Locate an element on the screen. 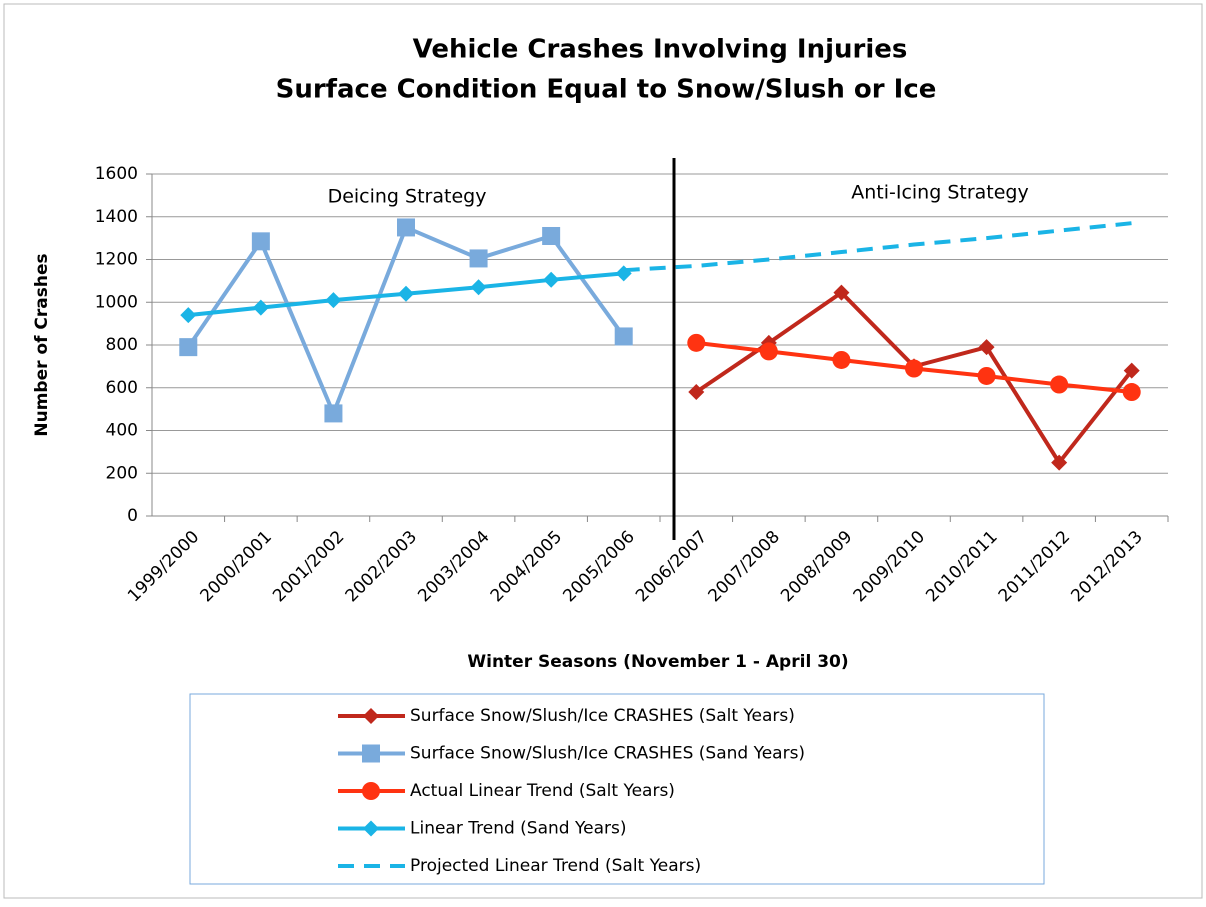  x-axis-label: Winter Seasons (November 1 - April 30) is located at coordinates (657, 662).